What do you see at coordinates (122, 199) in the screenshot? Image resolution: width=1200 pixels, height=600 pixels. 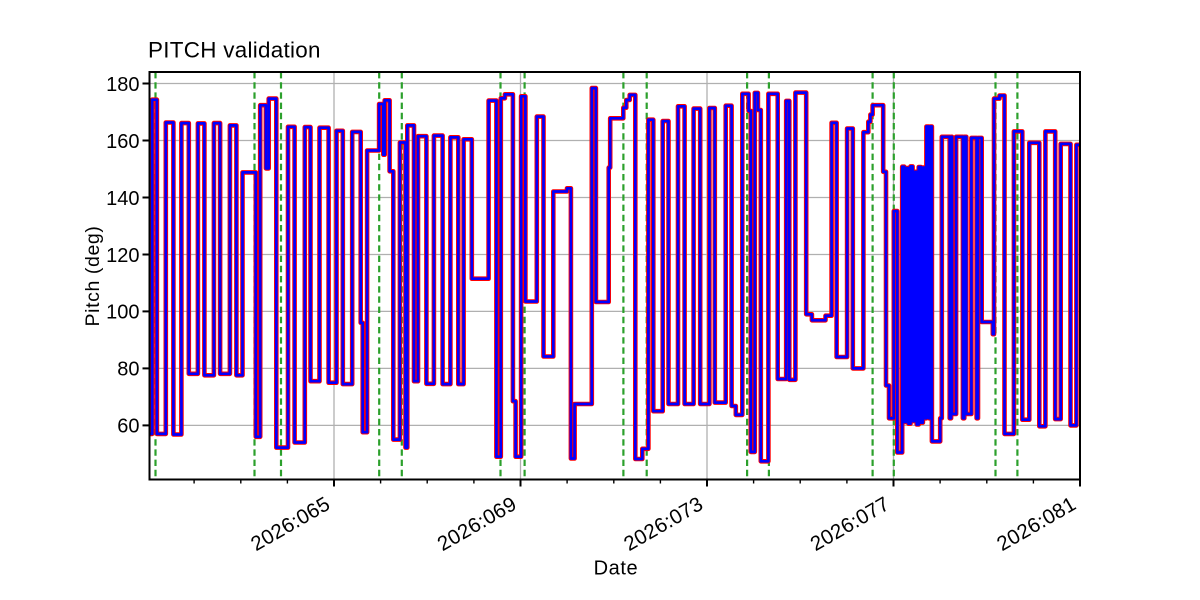 I see `svg-text: 140` at bounding box center [122, 199].